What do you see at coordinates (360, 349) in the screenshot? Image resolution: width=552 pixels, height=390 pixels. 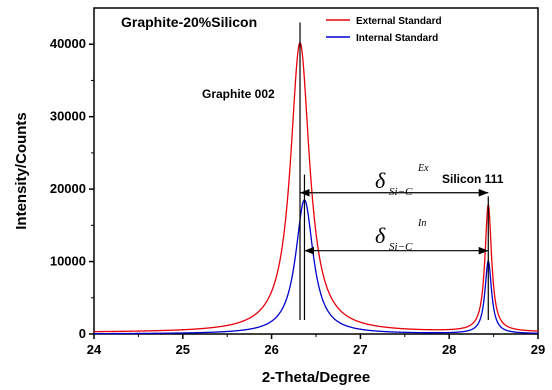 I see `x-tick-label: 27` at bounding box center [360, 349].